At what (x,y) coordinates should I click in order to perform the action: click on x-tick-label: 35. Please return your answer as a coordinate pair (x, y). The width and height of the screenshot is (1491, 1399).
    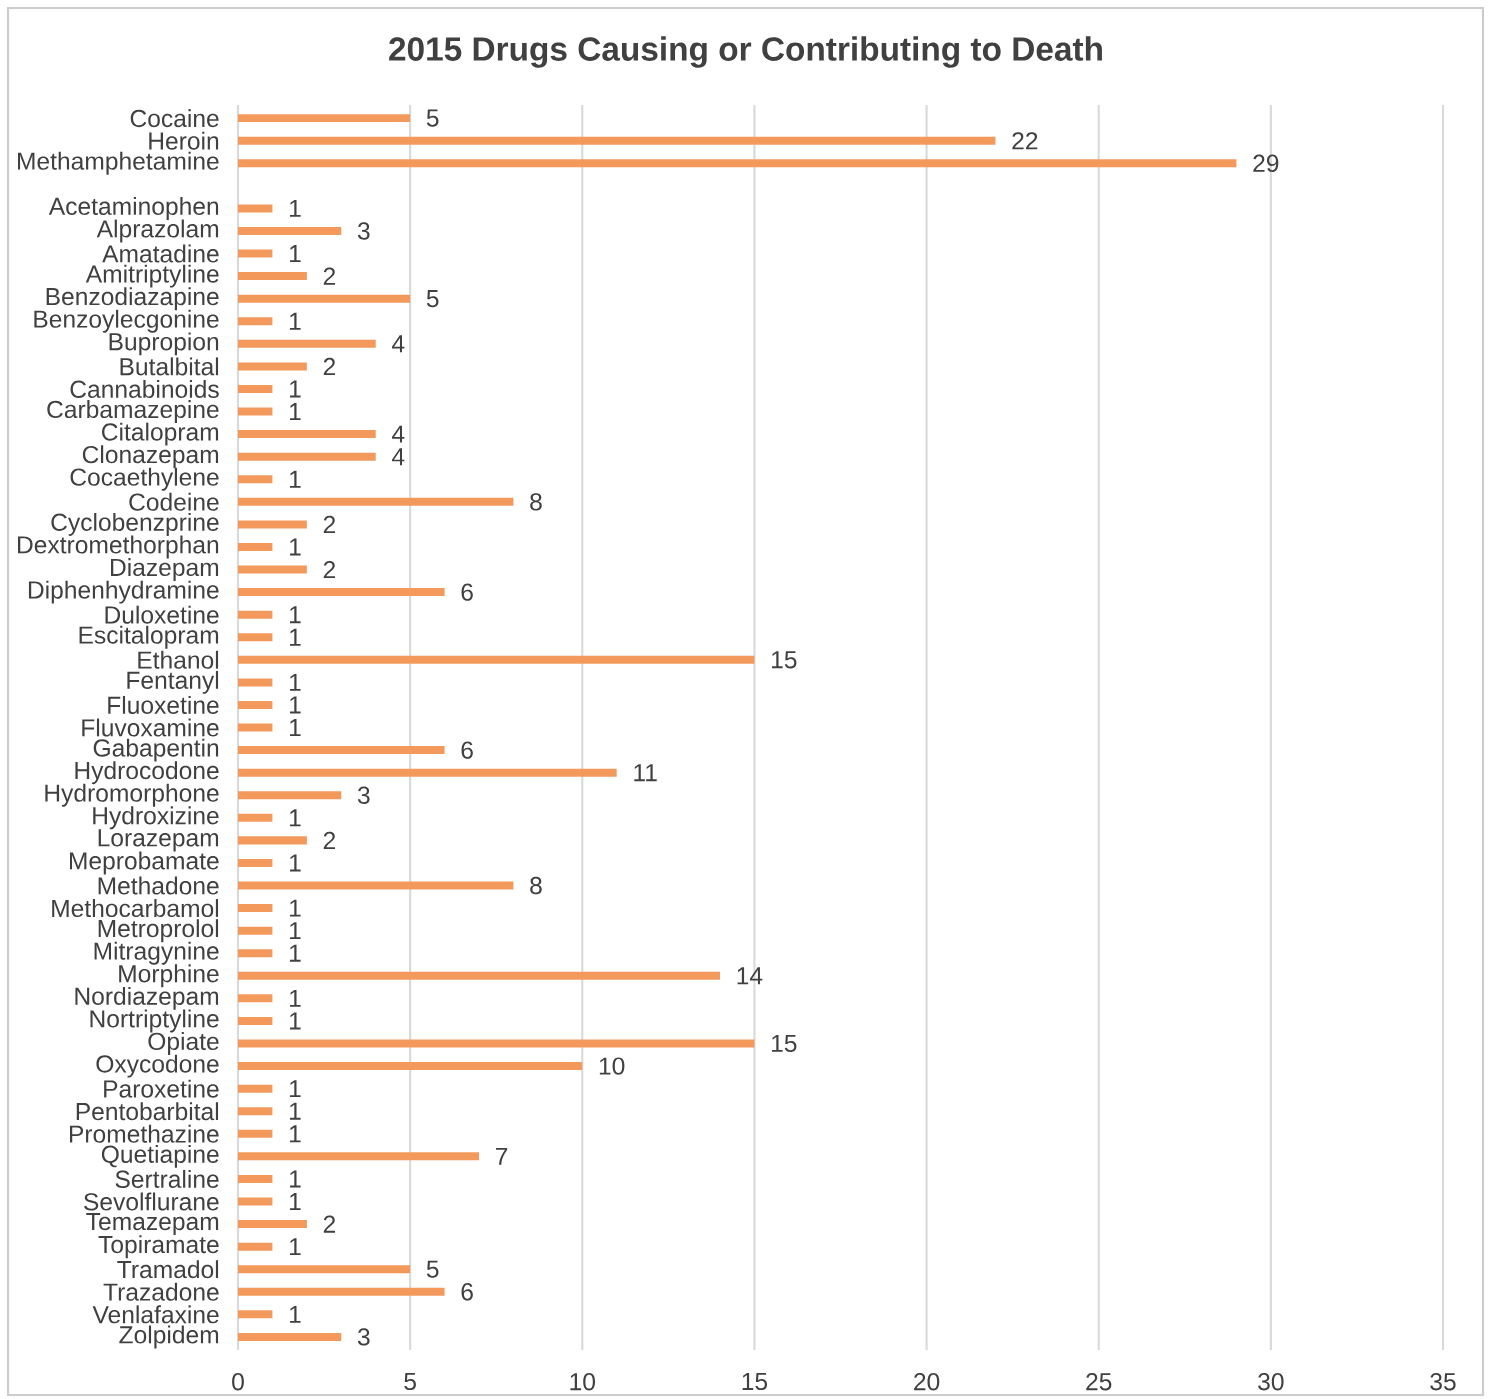
    Looking at the image, I should click on (1443, 1382).